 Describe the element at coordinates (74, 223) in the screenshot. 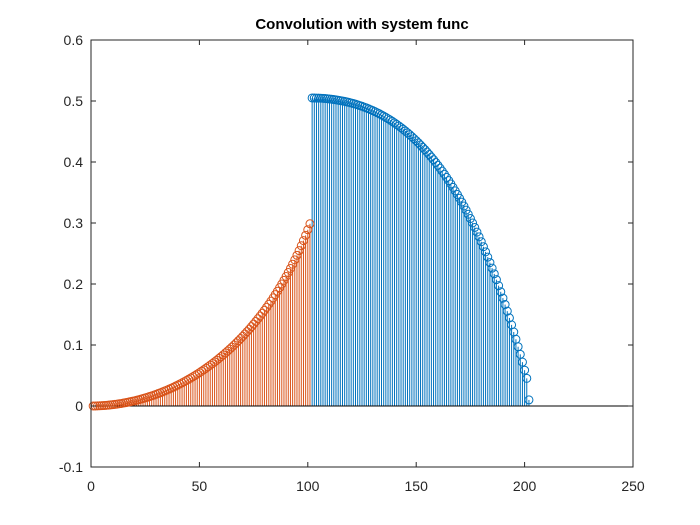

I see `y-tick-label: 0.3` at that location.